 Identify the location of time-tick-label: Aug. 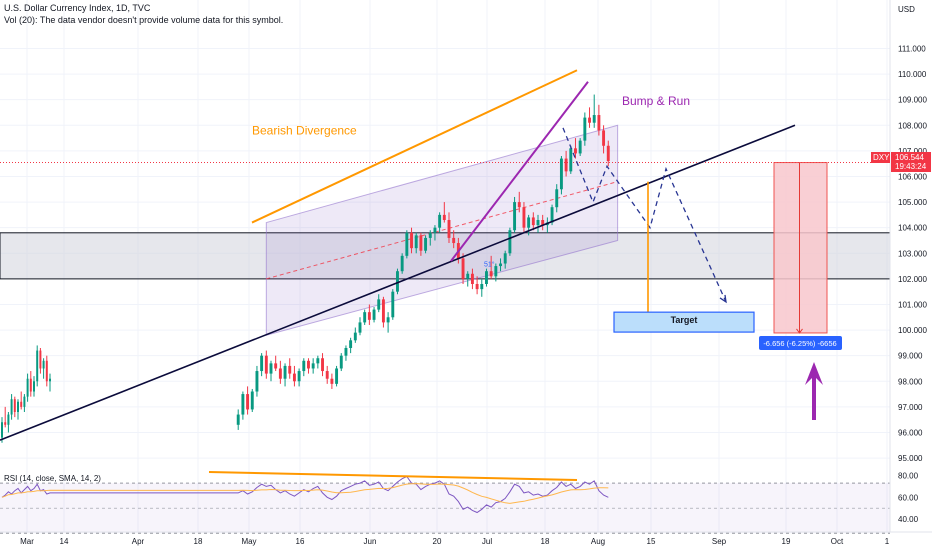
(598, 541).